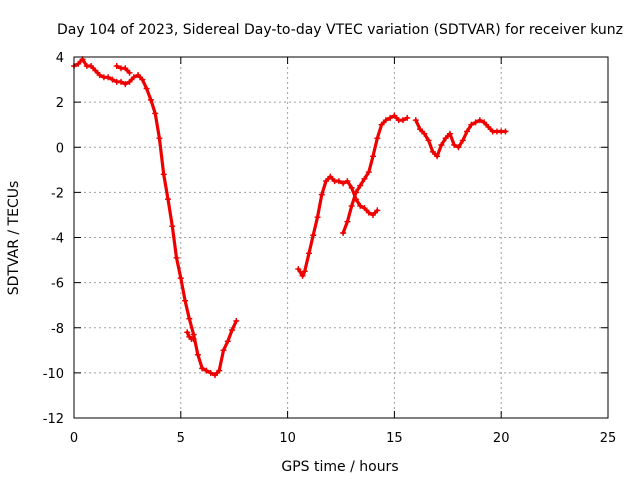  Describe the element at coordinates (394, 438) in the screenshot. I see `x-tick-label: 15` at that location.